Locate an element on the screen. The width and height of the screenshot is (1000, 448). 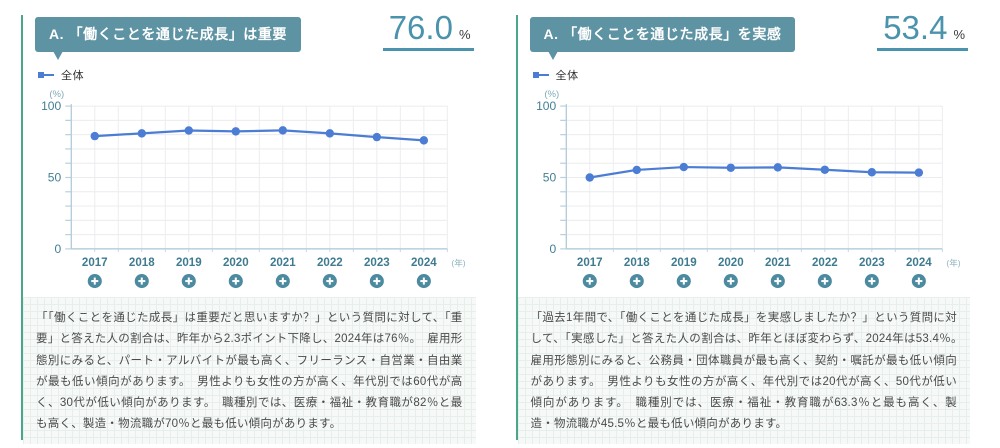
headline-value-block: 53.4 % is located at coordinates (922, 30).